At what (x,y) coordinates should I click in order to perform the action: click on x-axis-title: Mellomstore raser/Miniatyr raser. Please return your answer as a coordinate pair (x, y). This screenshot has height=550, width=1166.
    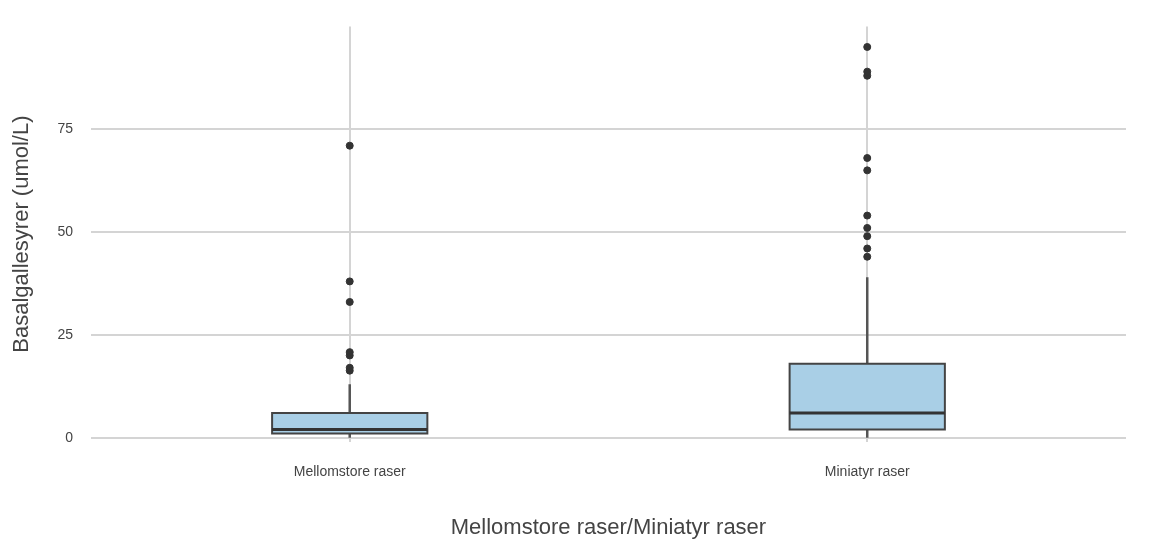
    Looking at the image, I should click on (608, 526).